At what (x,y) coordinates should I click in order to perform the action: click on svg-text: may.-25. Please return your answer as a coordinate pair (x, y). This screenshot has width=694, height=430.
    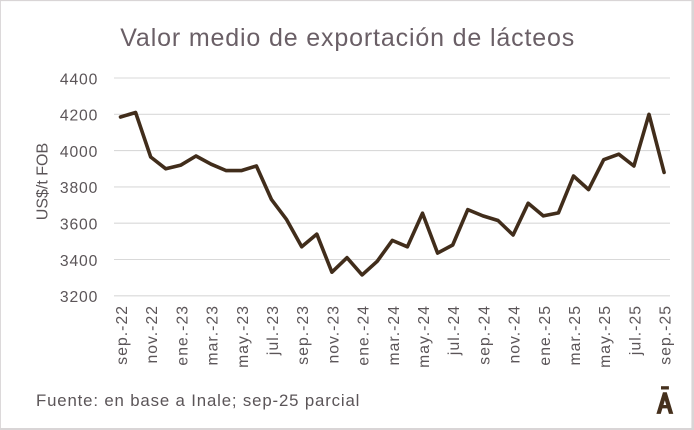
    Looking at the image, I should click on (605, 336).